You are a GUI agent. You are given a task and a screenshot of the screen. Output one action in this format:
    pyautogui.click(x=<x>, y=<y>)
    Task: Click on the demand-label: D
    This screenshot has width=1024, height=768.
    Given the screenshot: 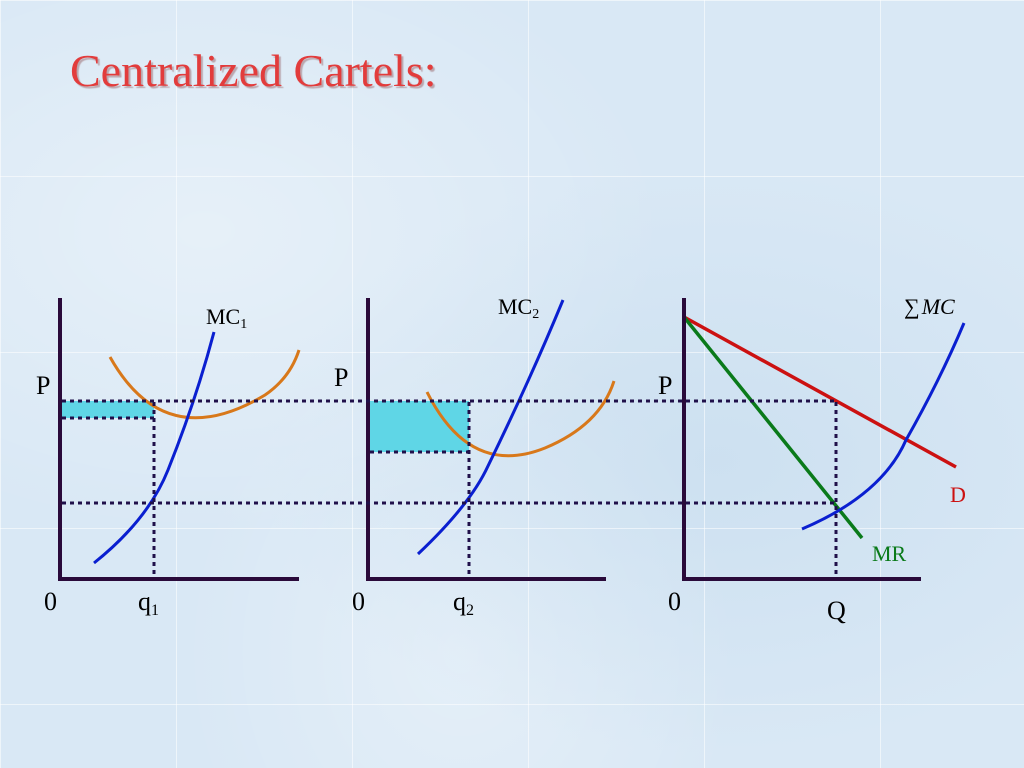 What is the action you would take?
    pyautogui.click(x=958, y=494)
    